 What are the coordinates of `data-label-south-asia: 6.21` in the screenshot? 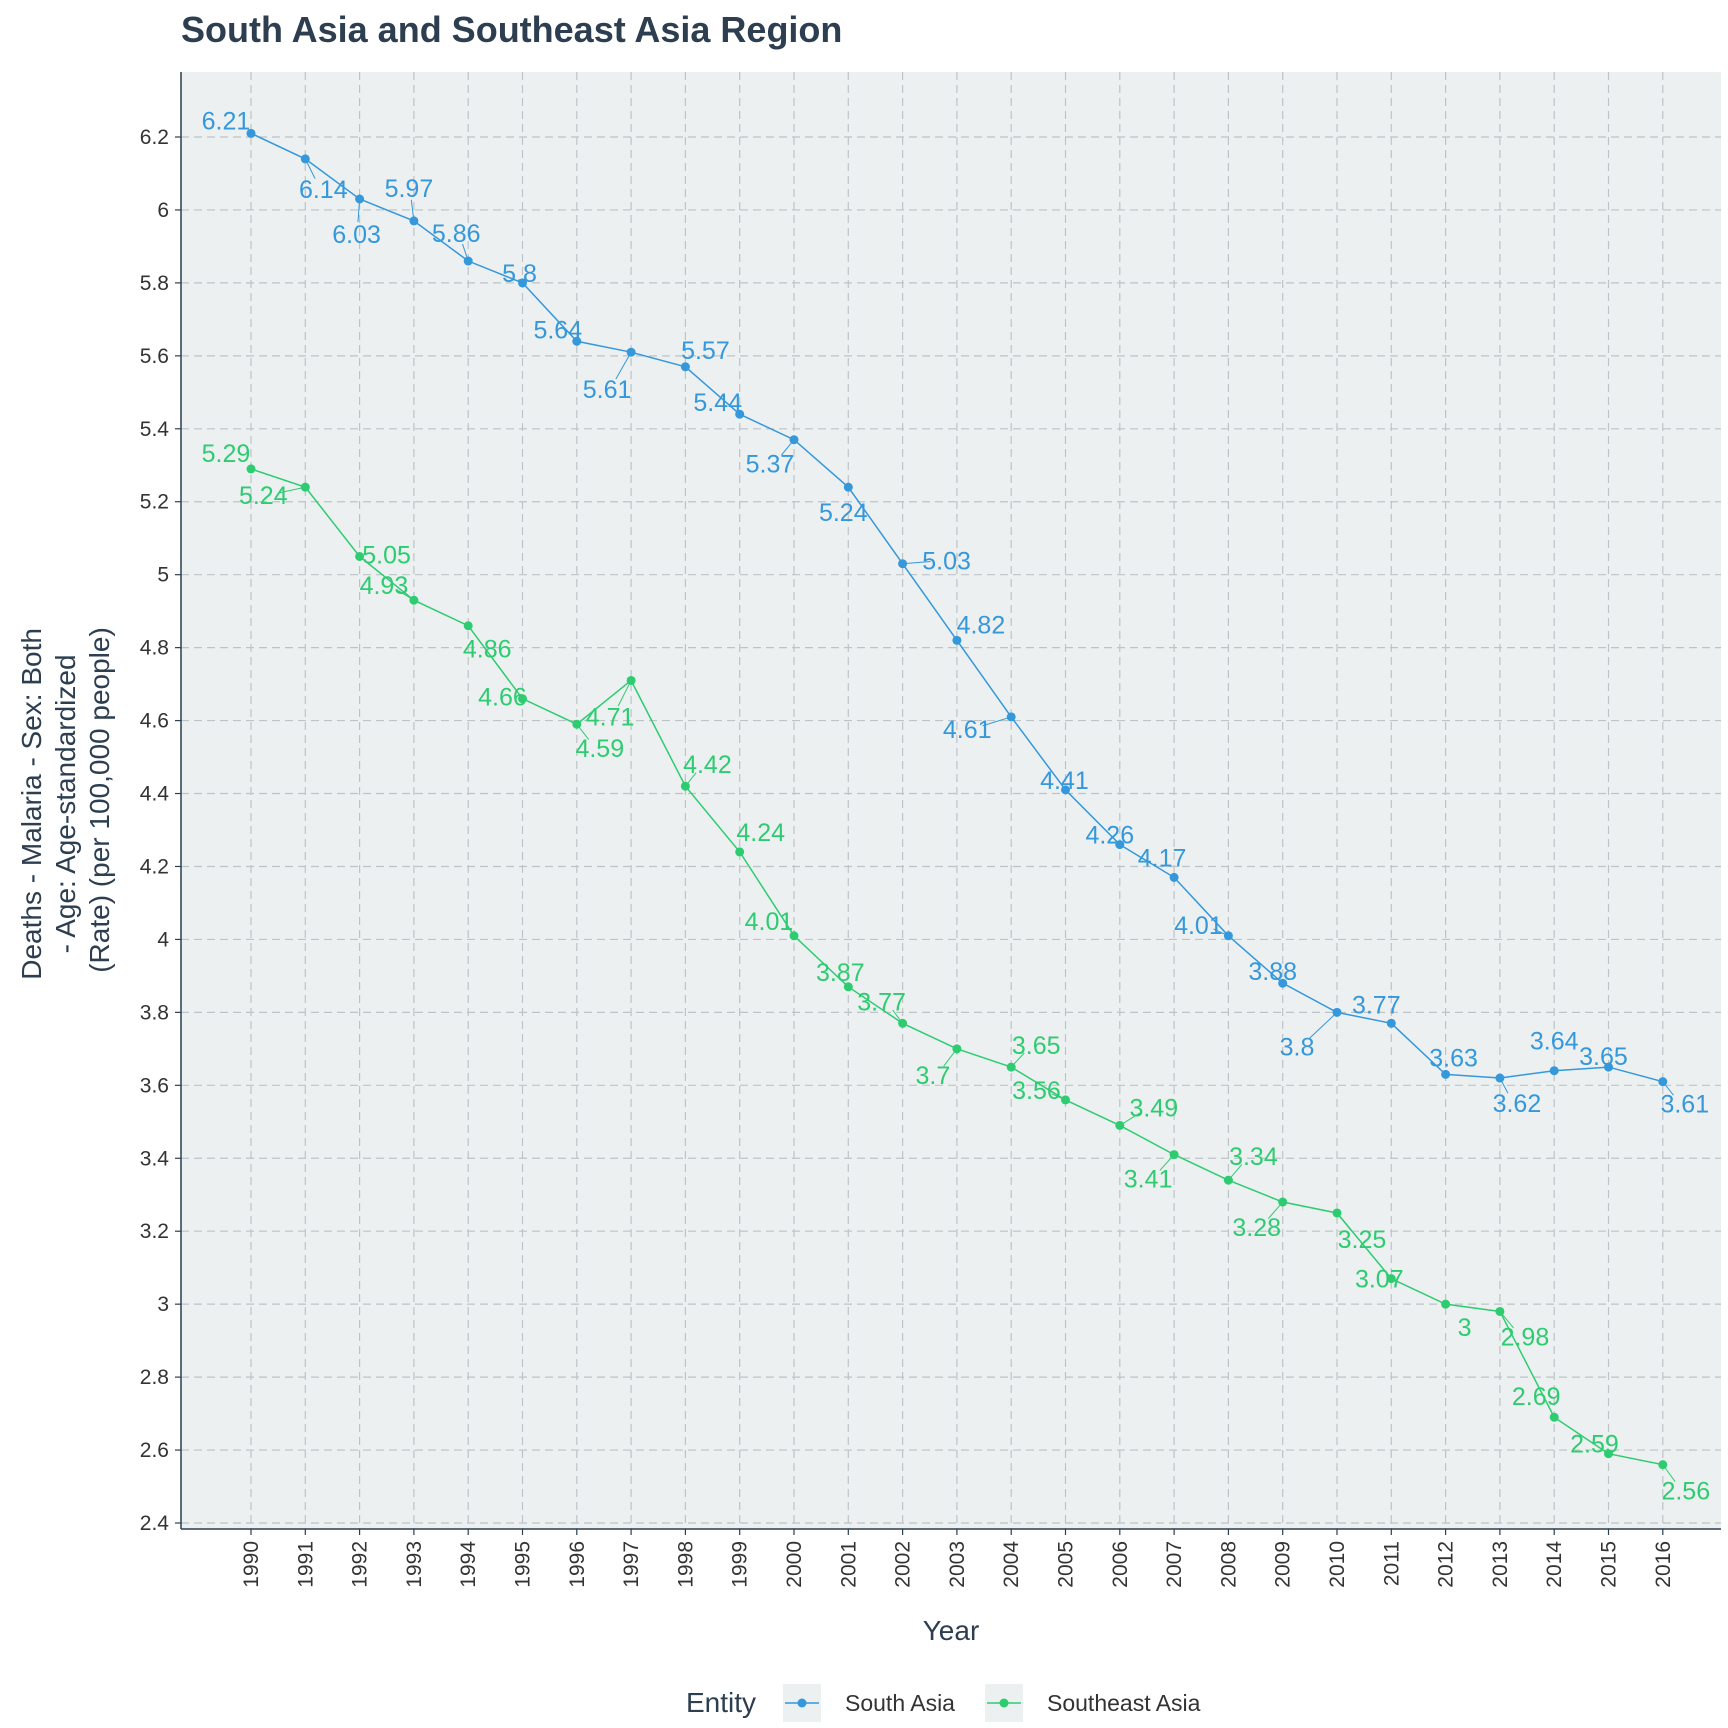 It's located at (226, 121).